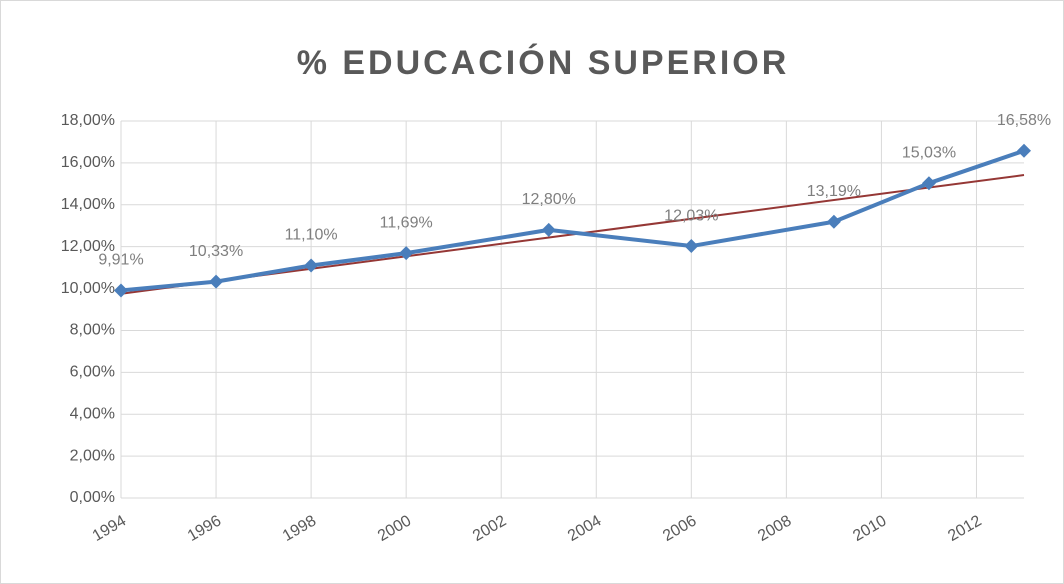 Image resolution: width=1064 pixels, height=584 pixels. I want to click on data-label: 13,19%, so click(834, 191).